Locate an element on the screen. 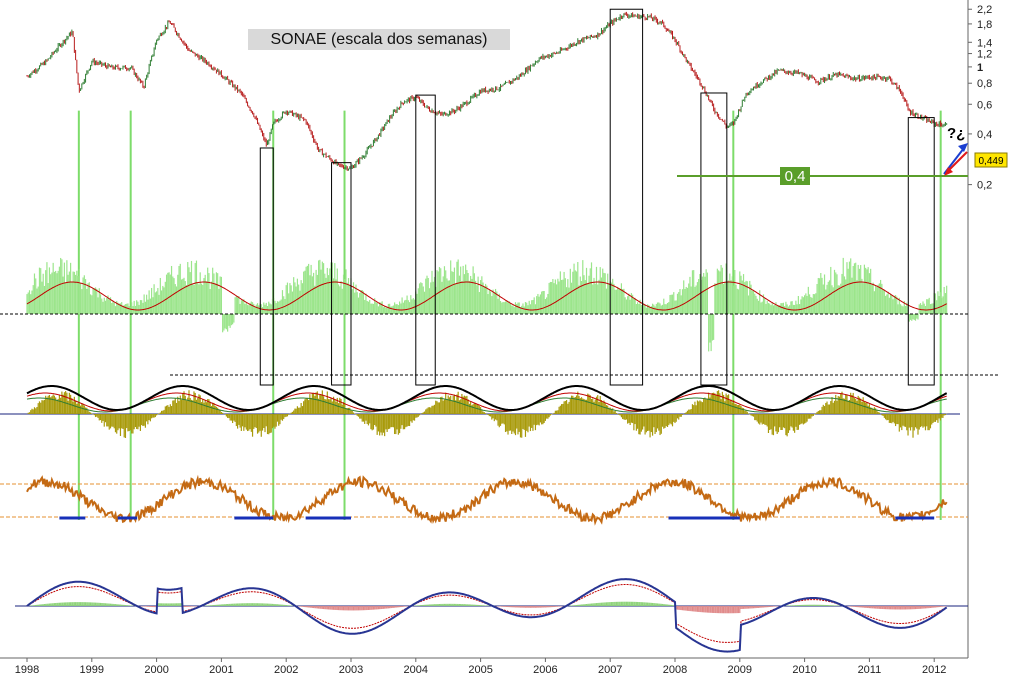 Image resolution: width=1021 pixels, height=679 pixels. last-price-box is located at coordinates (991, 160).